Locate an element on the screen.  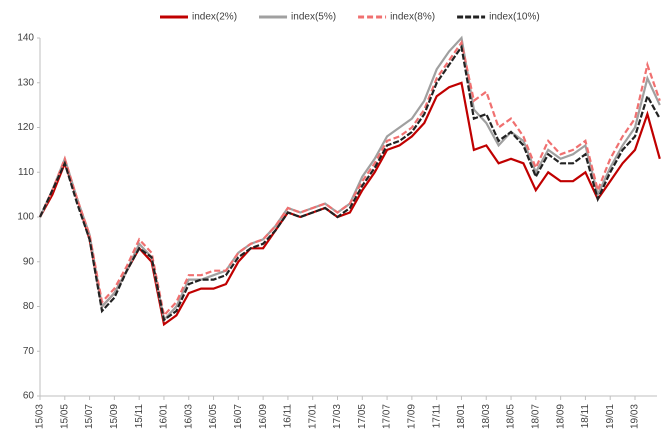
x-tick-label: 15/09 is located at coordinates (114, 416).